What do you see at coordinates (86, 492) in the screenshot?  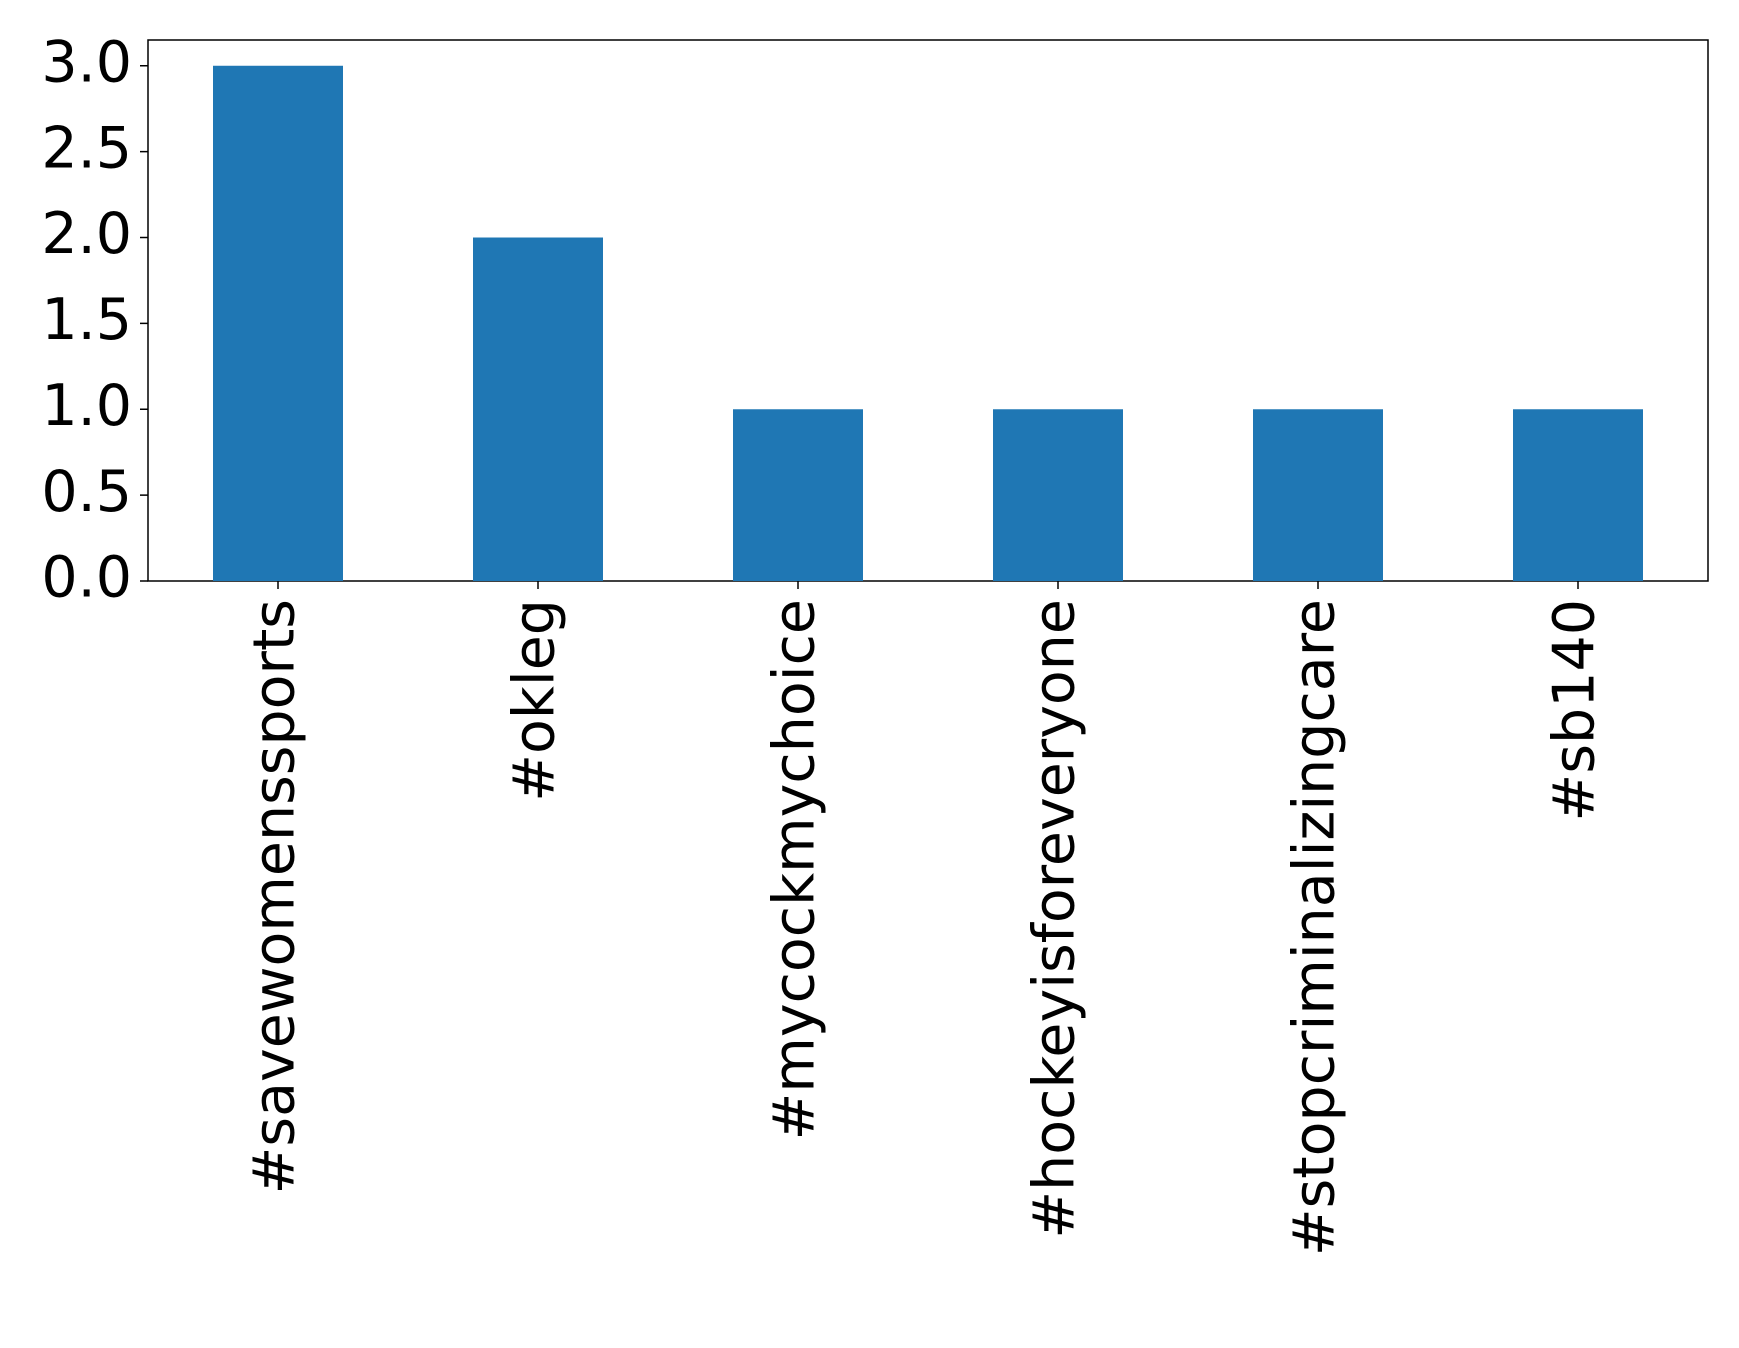 I see `y-tick-label: 0.5` at bounding box center [86, 492].